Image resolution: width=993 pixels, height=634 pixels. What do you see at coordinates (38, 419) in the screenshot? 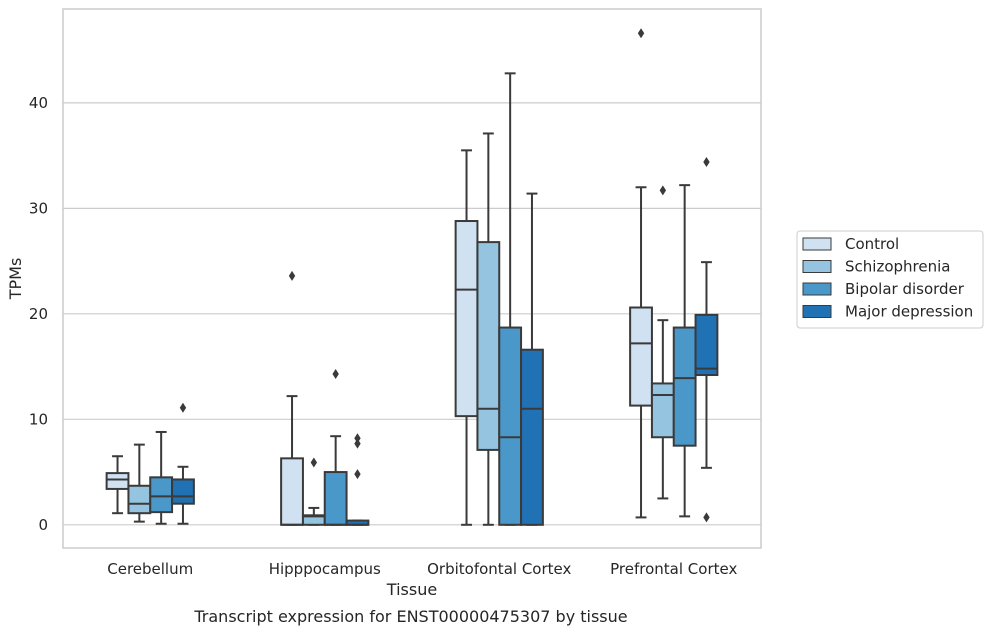
I see `y-tick-label: 10` at bounding box center [38, 419].